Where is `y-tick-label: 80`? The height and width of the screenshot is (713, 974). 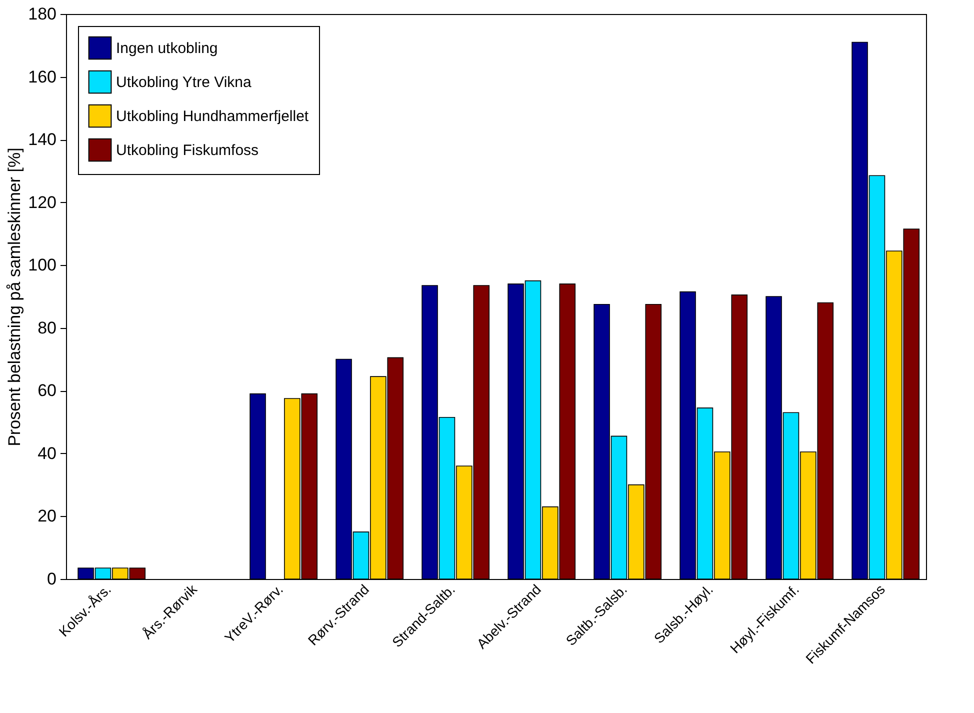 y-tick-label: 80 is located at coordinates (47, 328).